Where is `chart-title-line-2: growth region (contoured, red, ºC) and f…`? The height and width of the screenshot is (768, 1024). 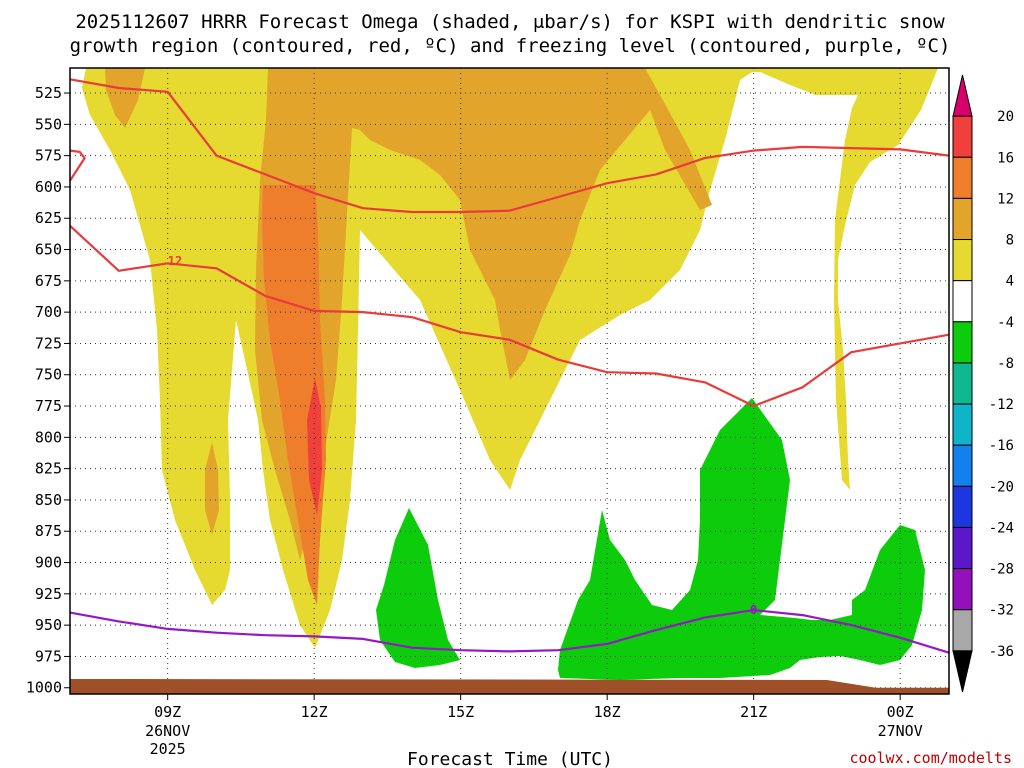
chart-title-line-2: growth region (contoured, red, ºC) and f… is located at coordinates (510, 46).